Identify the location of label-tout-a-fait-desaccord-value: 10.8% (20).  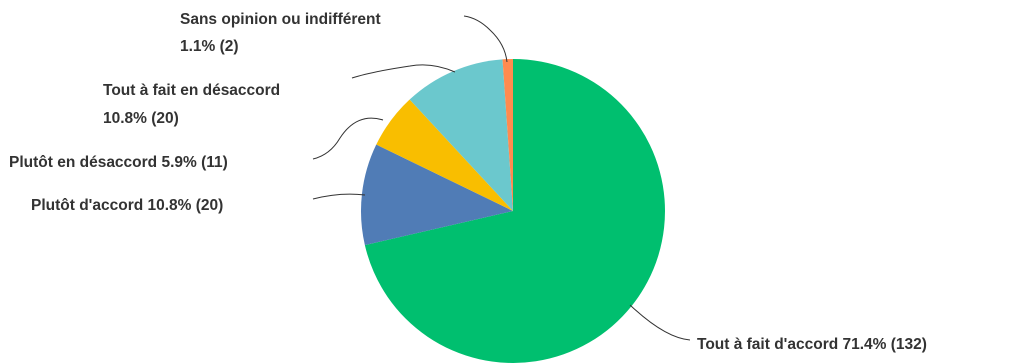
(141, 118).